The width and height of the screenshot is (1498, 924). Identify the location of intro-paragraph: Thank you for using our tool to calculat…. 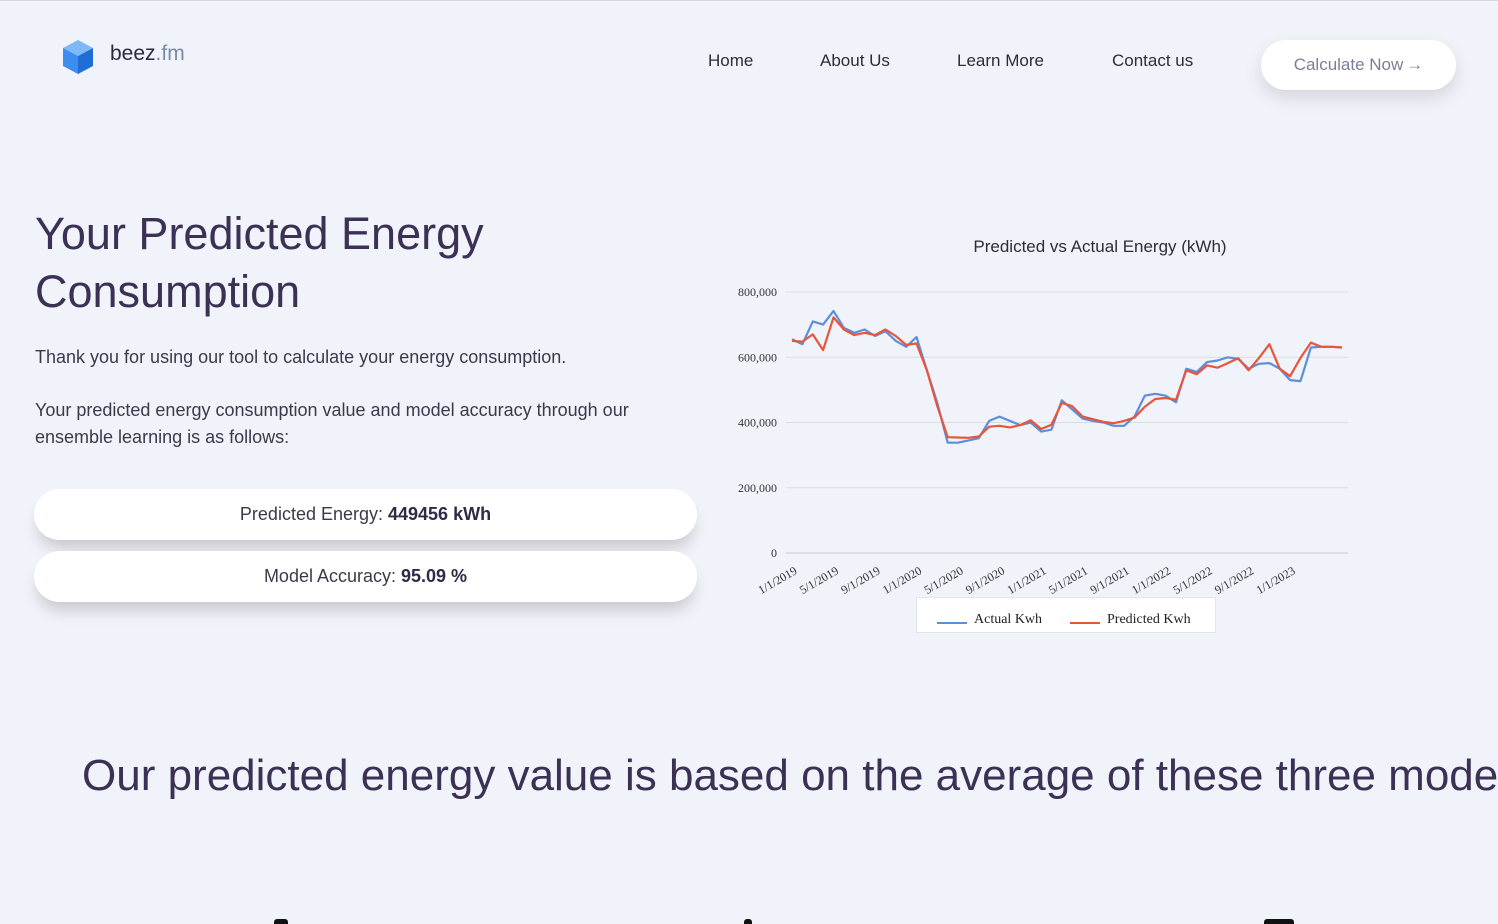
(301, 357).